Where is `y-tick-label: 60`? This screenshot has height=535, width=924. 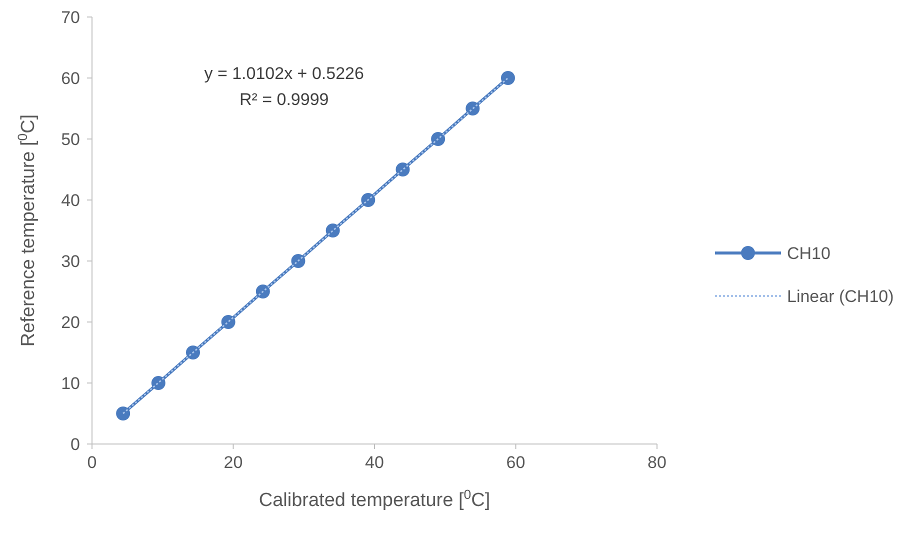
y-tick-label: 60 is located at coordinates (70, 78).